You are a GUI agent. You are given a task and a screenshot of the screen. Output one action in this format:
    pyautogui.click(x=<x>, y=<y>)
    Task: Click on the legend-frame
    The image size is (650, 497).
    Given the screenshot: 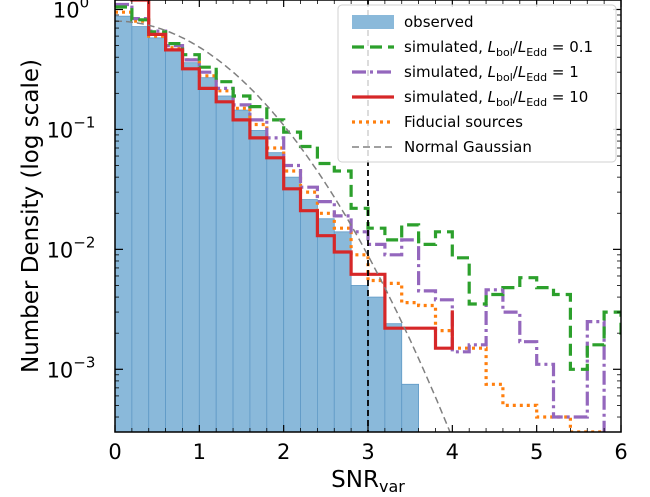 What is the action you would take?
    pyautogui.click(x=477, y=83)
    